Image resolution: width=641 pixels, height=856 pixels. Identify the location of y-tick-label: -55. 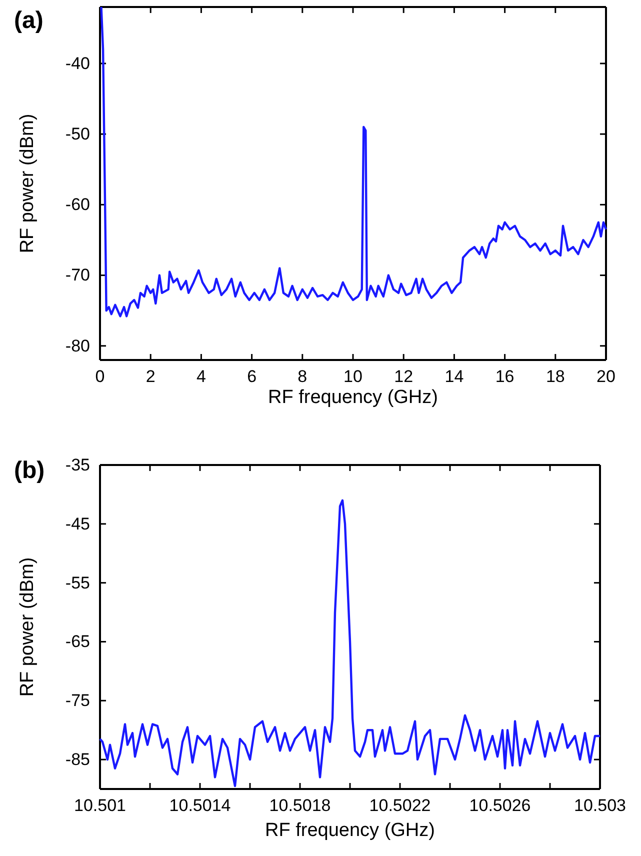
(77, 582).